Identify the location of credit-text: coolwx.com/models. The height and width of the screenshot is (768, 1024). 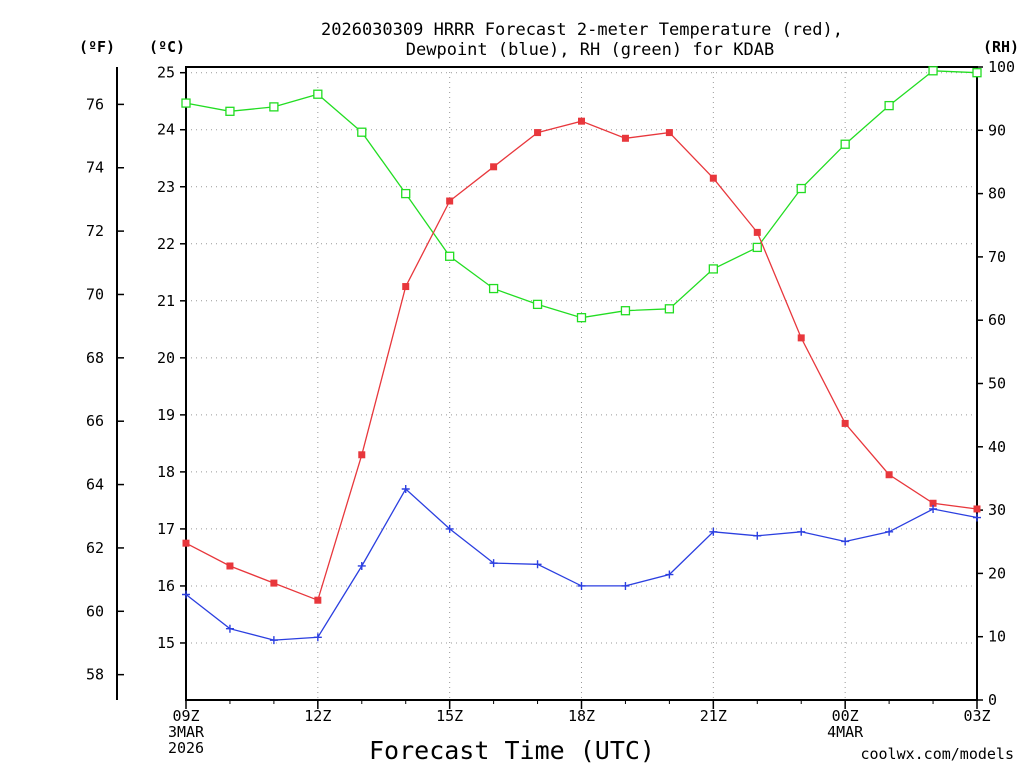
(937, 754).